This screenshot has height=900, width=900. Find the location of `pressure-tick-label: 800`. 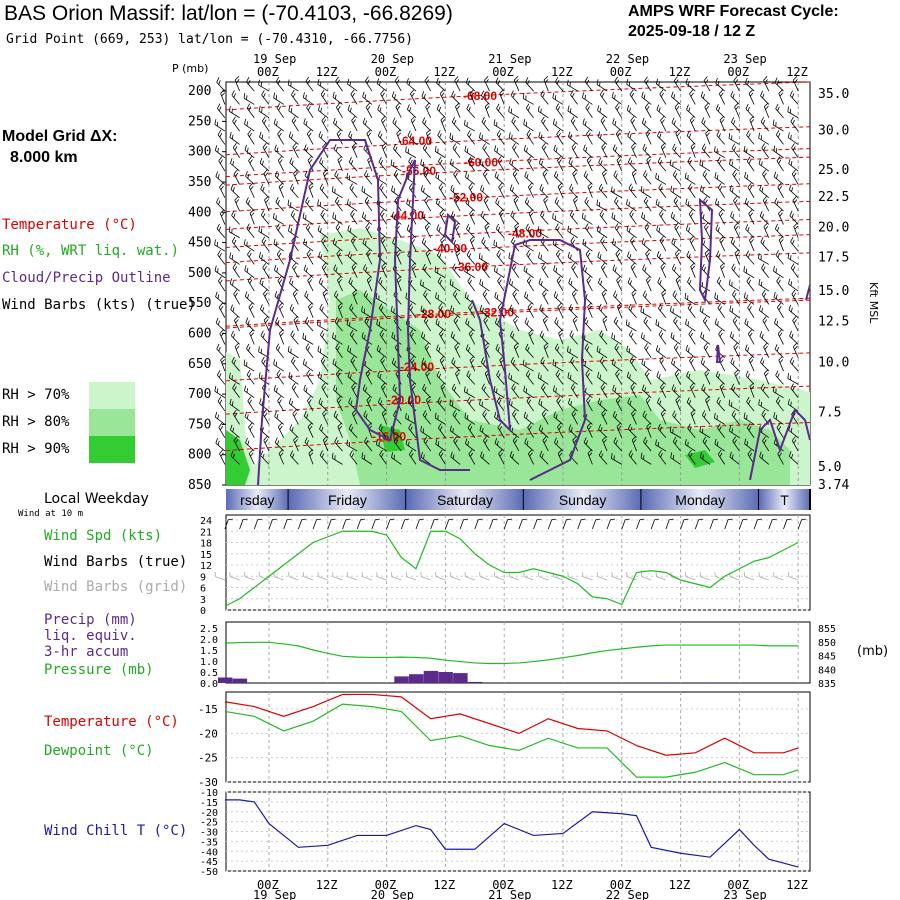

pressure-tick-label: 800 is located at coordinates (199, 455).